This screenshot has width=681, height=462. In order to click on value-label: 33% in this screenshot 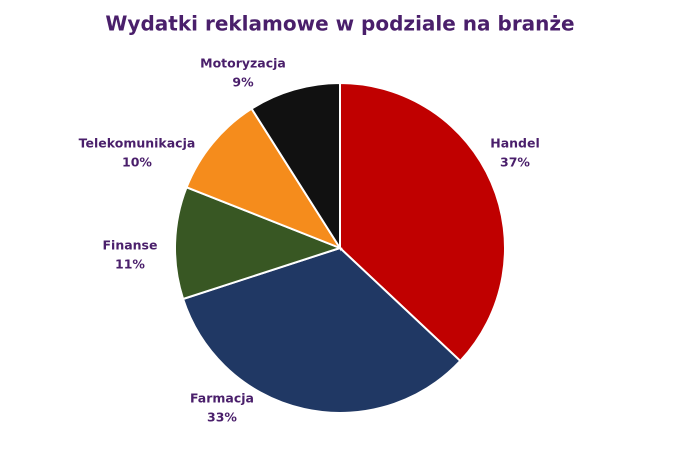, I will do `click(222, 417)`.